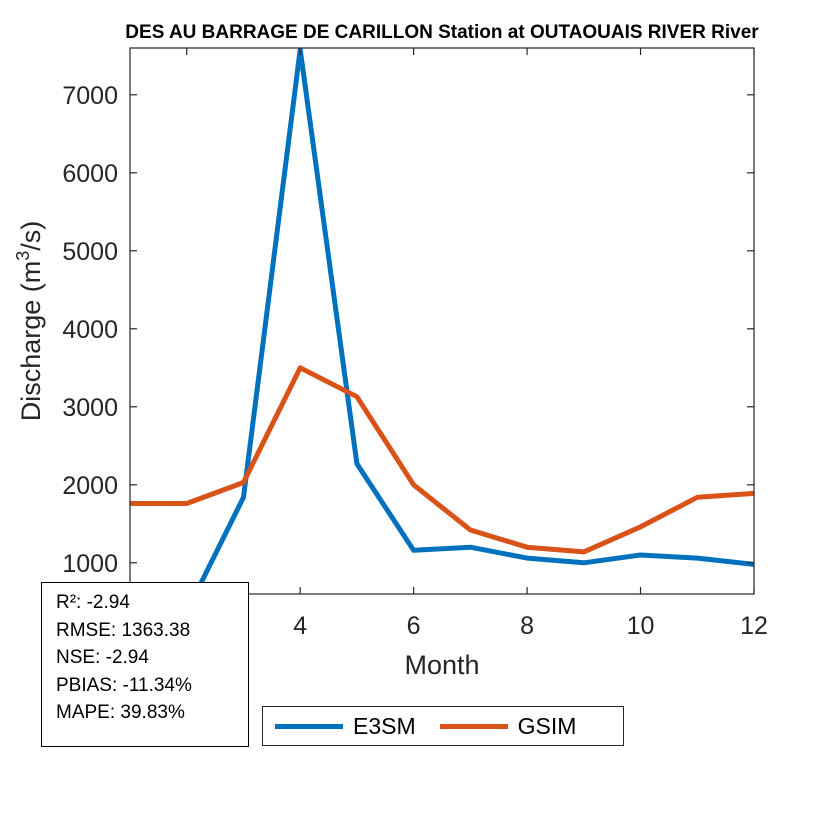 Image resolution: width=833 pixels, height=833 pixels. What do you see at coordinates (90, 96) in the screenshot?
I see `y-tick-label-7000: 7000` at bounding box center [90, 96].